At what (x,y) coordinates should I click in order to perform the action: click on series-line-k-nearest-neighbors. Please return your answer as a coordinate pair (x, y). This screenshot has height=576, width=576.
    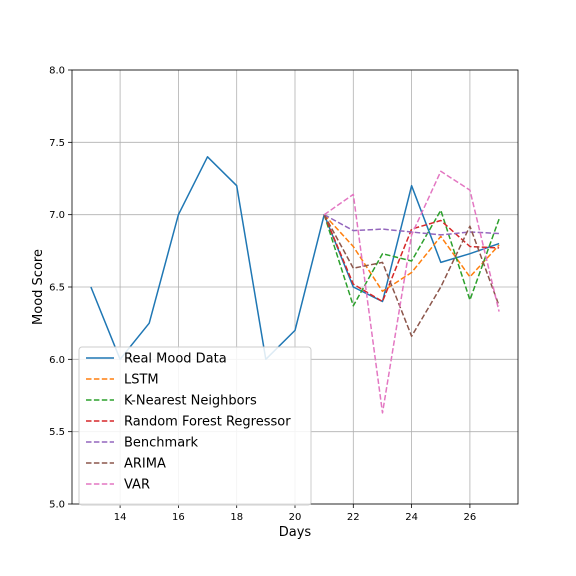
    Looking at the image, I should click on (411, 258).